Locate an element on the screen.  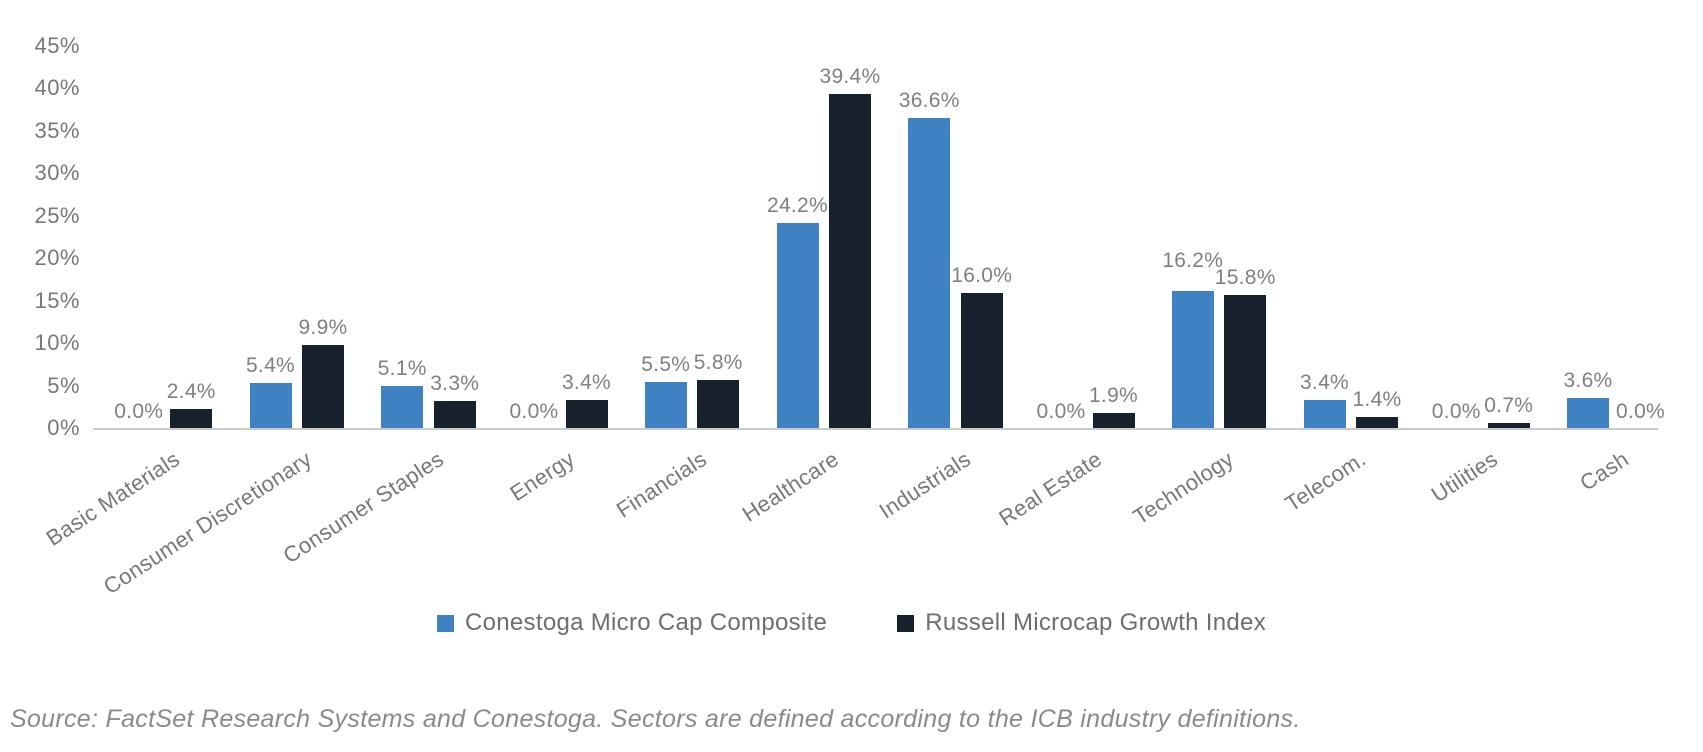
legend-label-conestoga: Conestoga Micro Cap Composite is located at coordinates (646, 622).